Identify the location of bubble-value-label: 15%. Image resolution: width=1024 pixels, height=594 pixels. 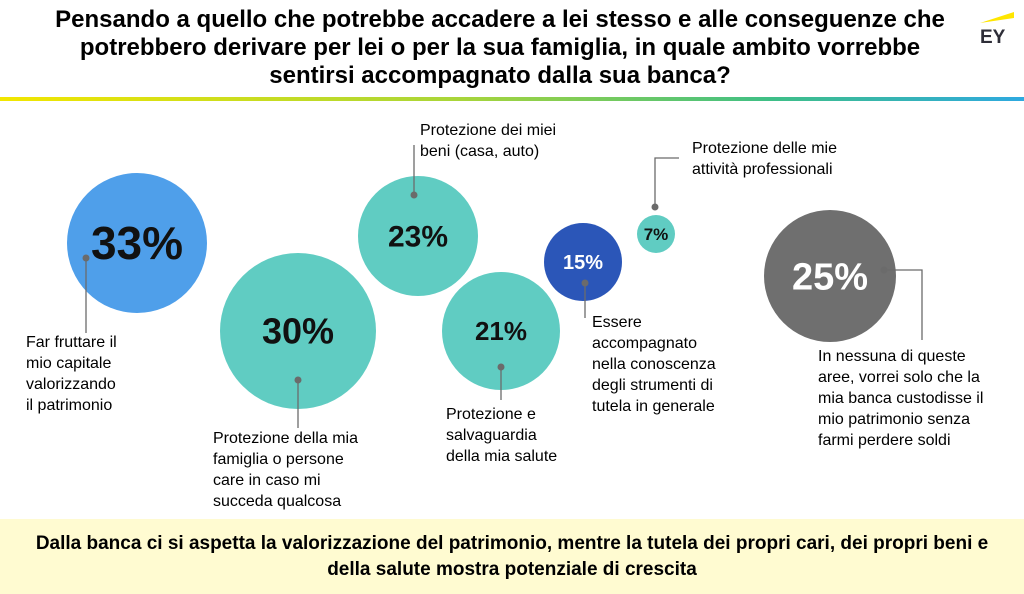
(583, 263).